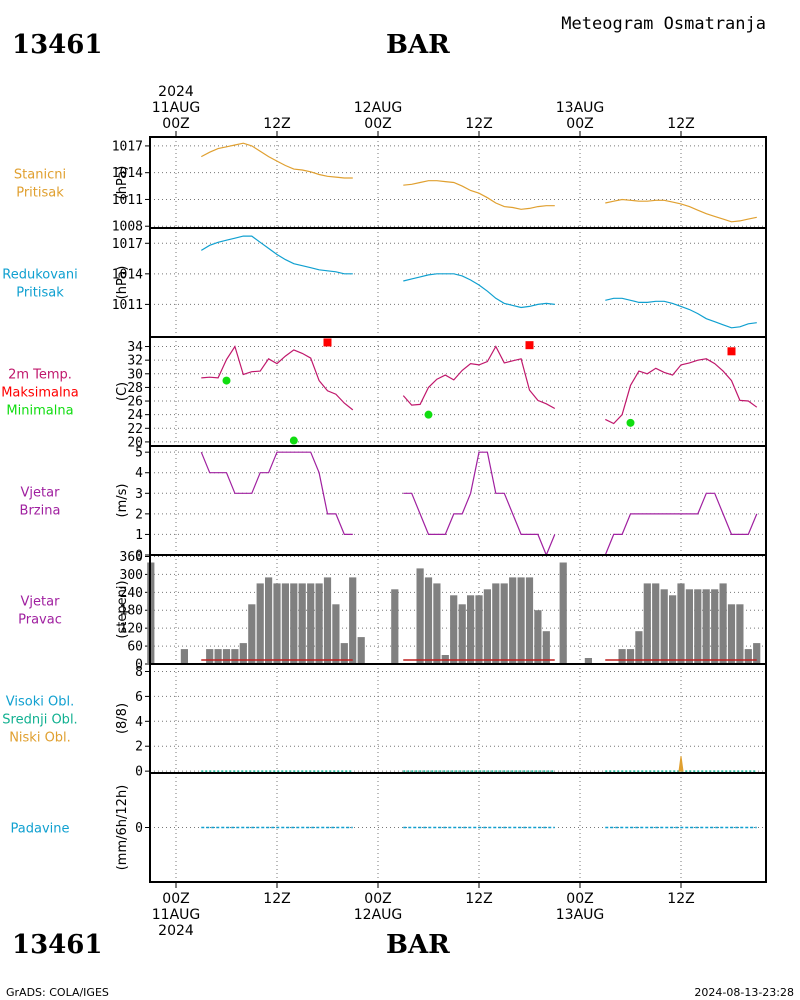 This screenshot has height=1000, width=800. Describe the element at coordinates (479, 377) in the screenshot. I see `series-line-temperature` at that location.